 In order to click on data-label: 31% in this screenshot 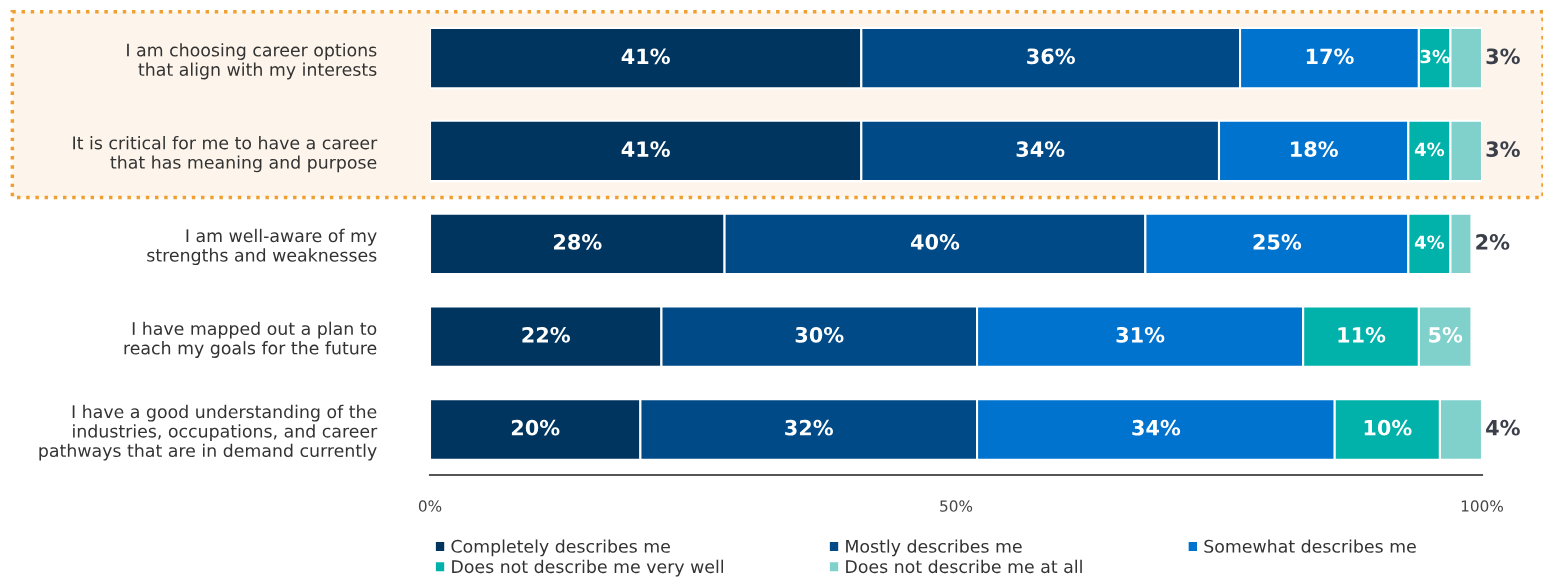, I will do `click(1140, 334)`.